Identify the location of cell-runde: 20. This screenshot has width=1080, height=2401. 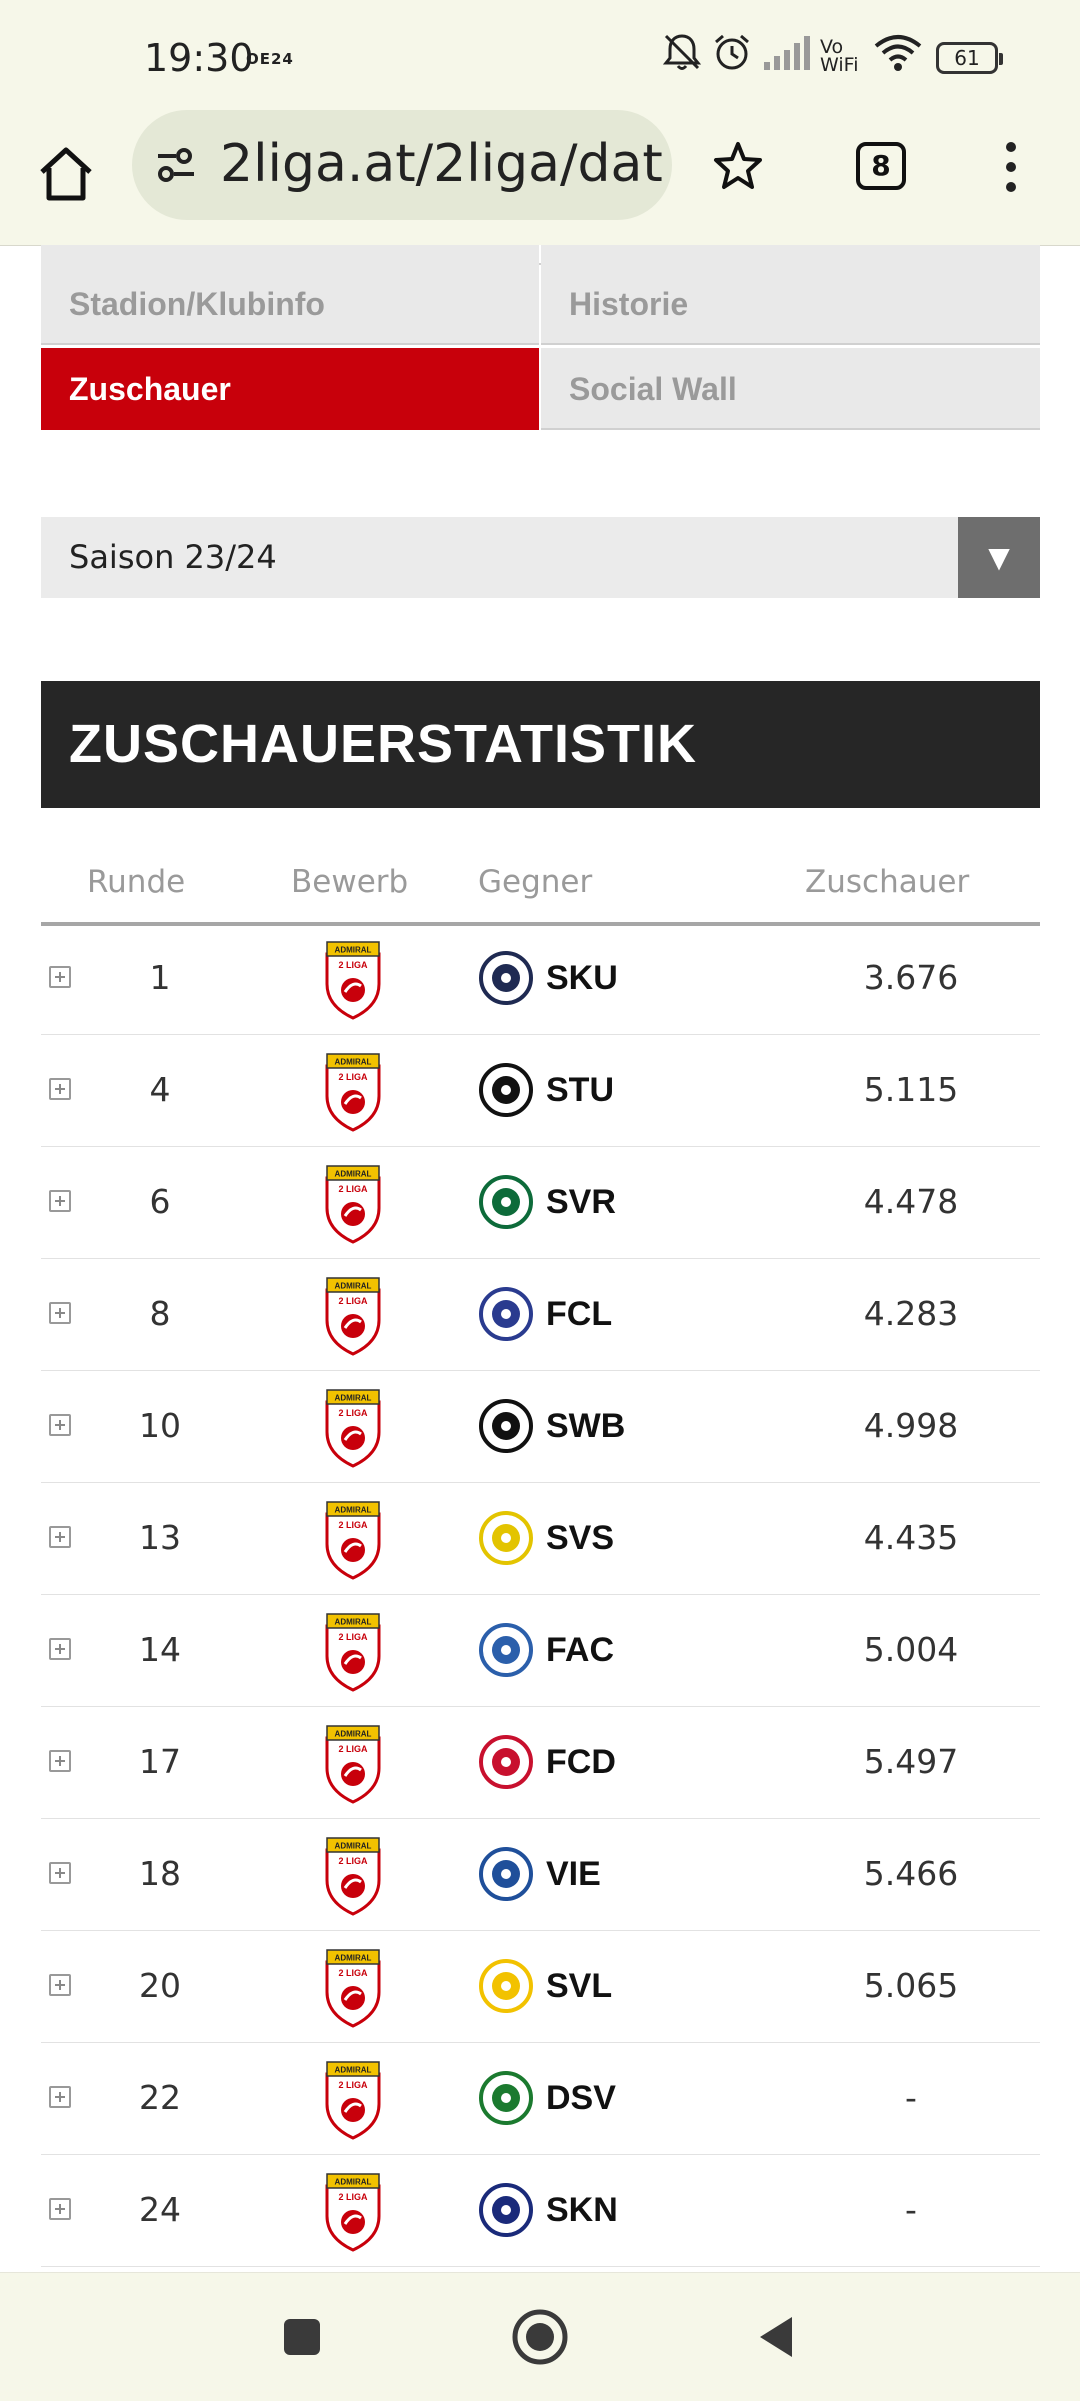
(160, 1985).